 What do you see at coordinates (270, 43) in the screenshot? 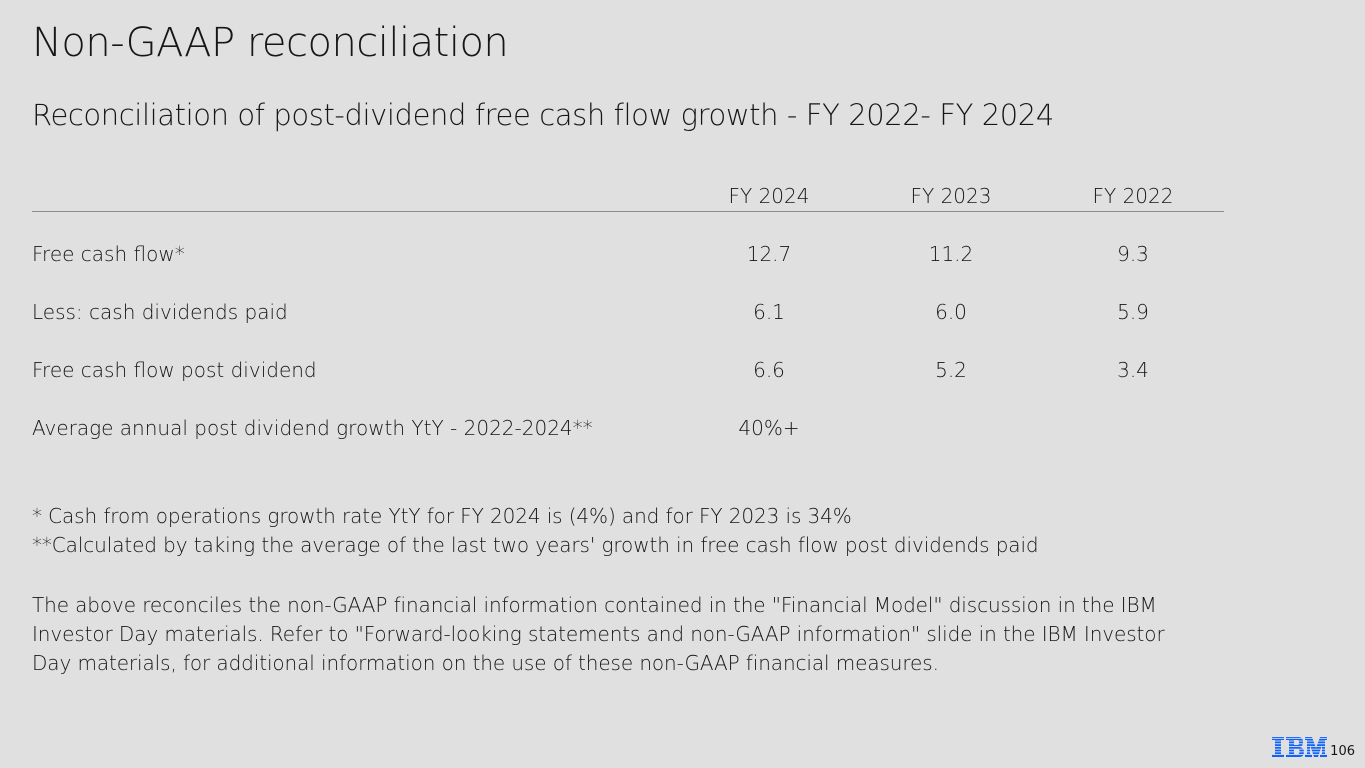
I see `page-title: Non-GAAP reconciliation` at bounding box center [270, 43].